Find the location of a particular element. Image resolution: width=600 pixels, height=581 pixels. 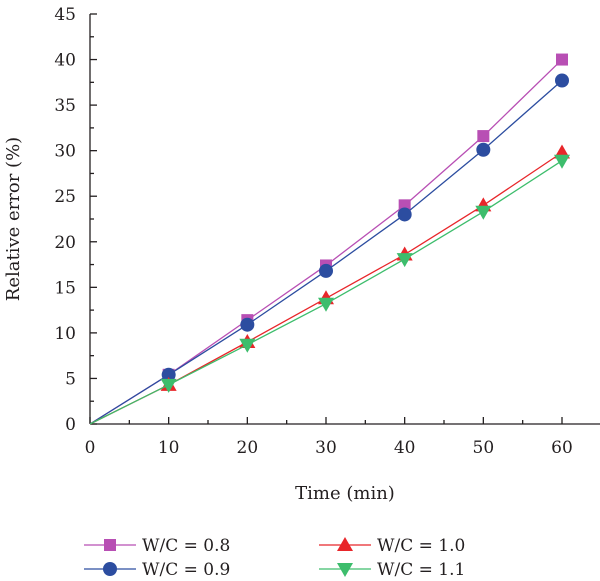

legend: W/C = 0.8 W/C = 0.9 W/C = 1.0 W/C = 1.1 is located at coordinates (274, 558).